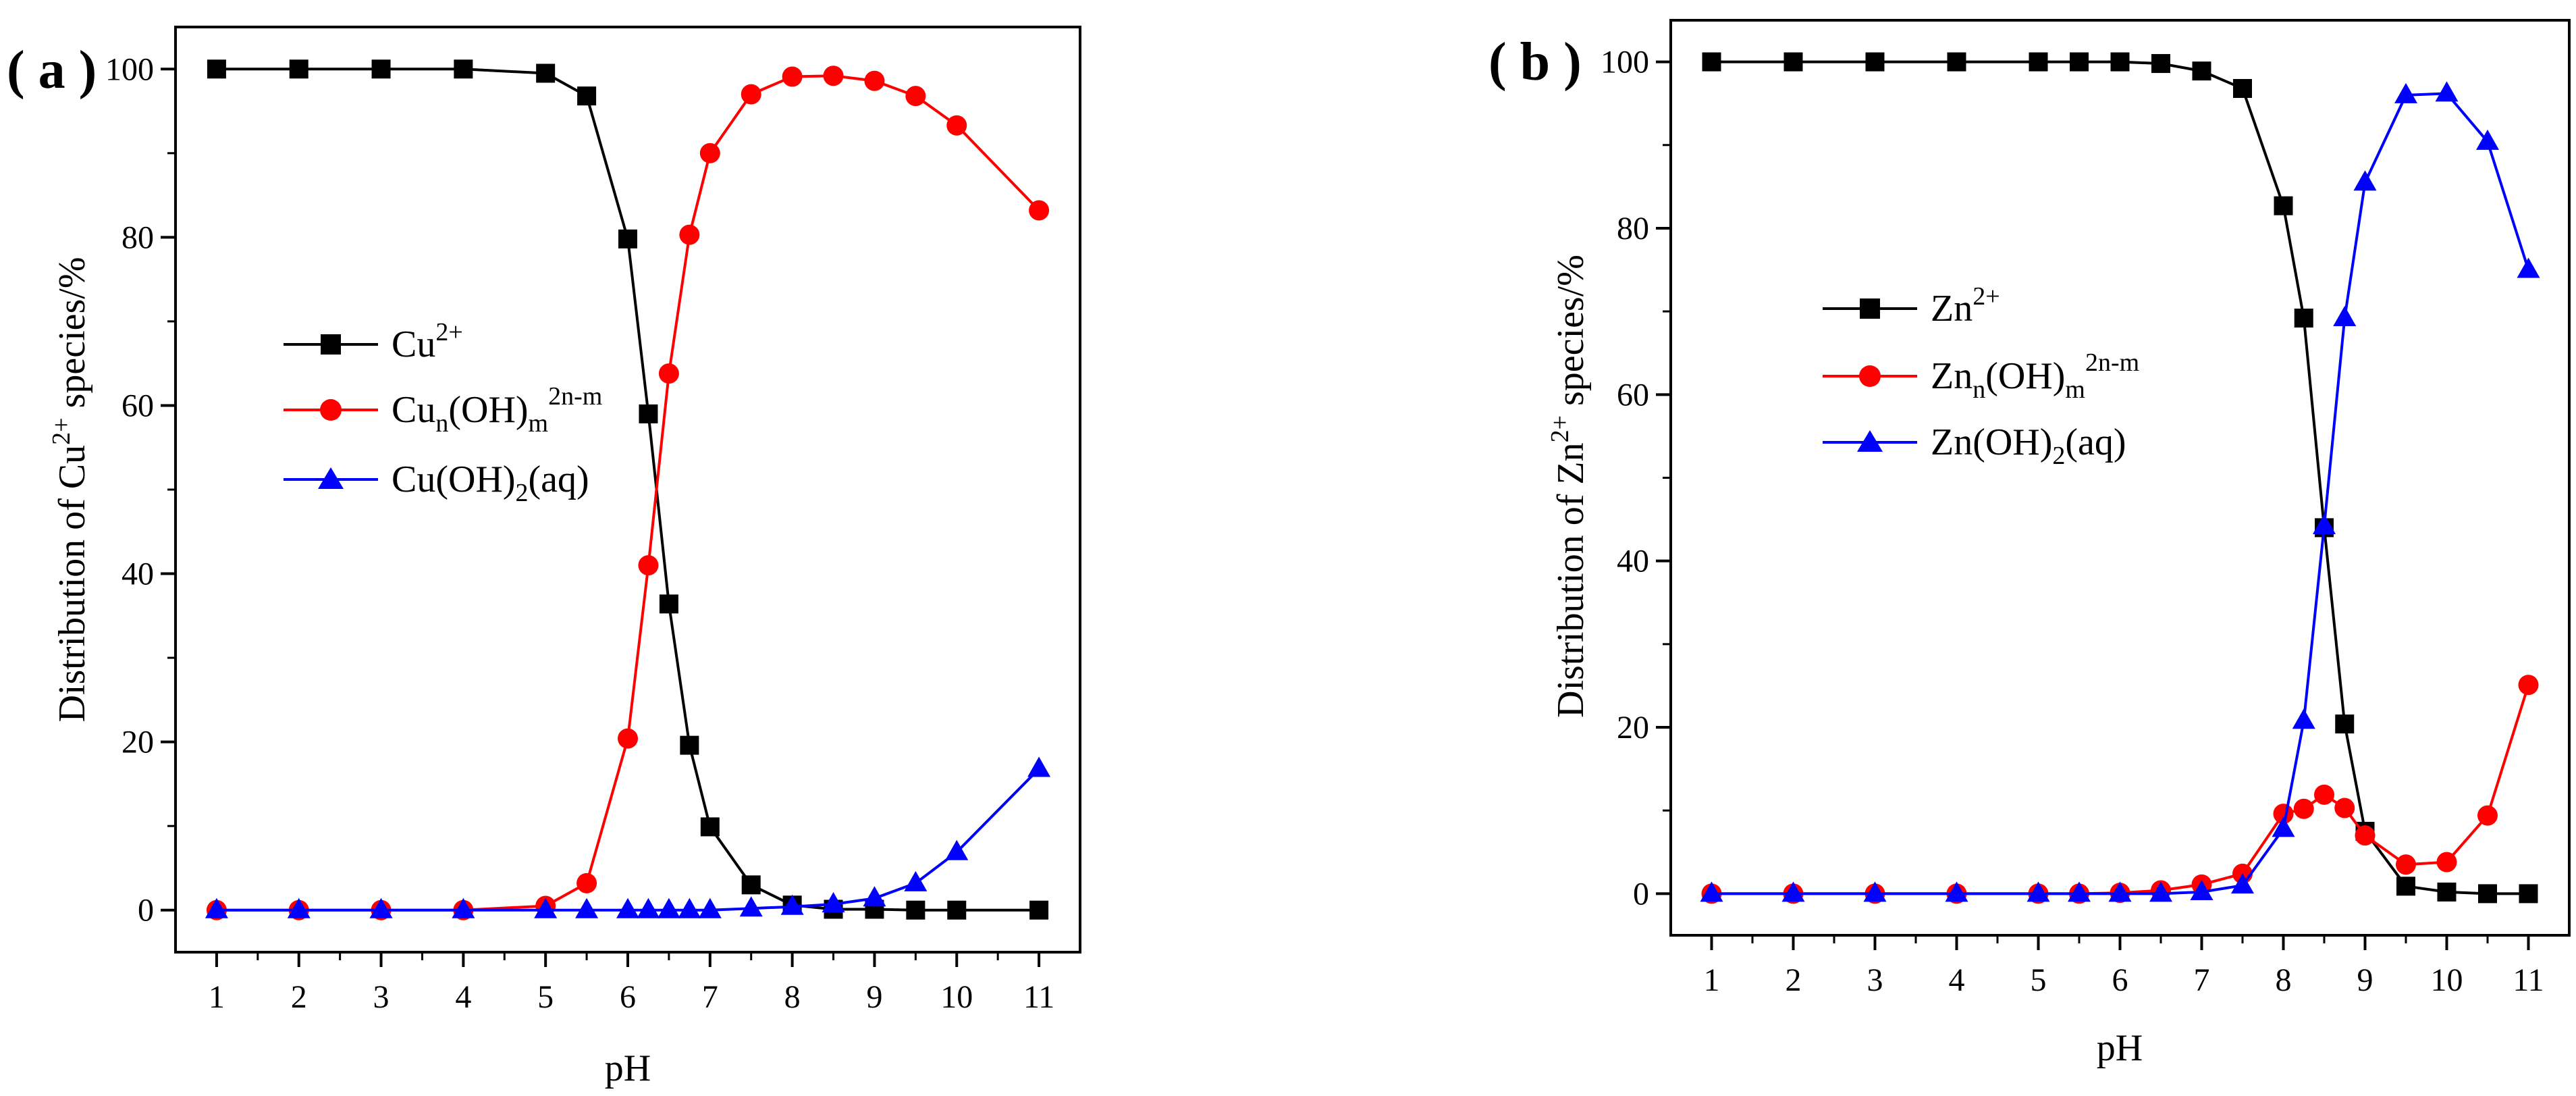 The image size is (2576, 1096). Describe the element at coordinates (2039, 980) in the screenshot. I see `panel-b-x-tick-label: 5` at that location.